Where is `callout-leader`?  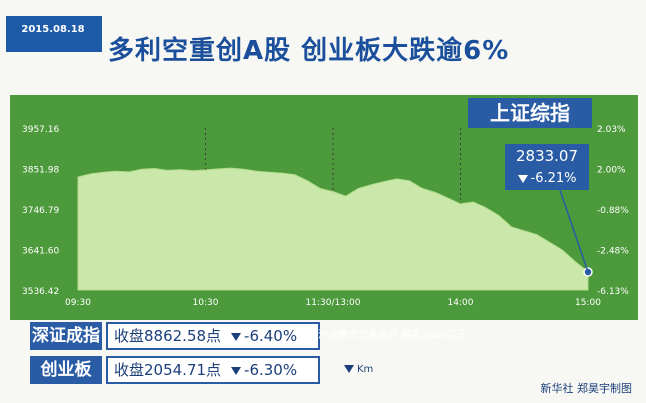
callout-leader is located at coordinates (574, 231).